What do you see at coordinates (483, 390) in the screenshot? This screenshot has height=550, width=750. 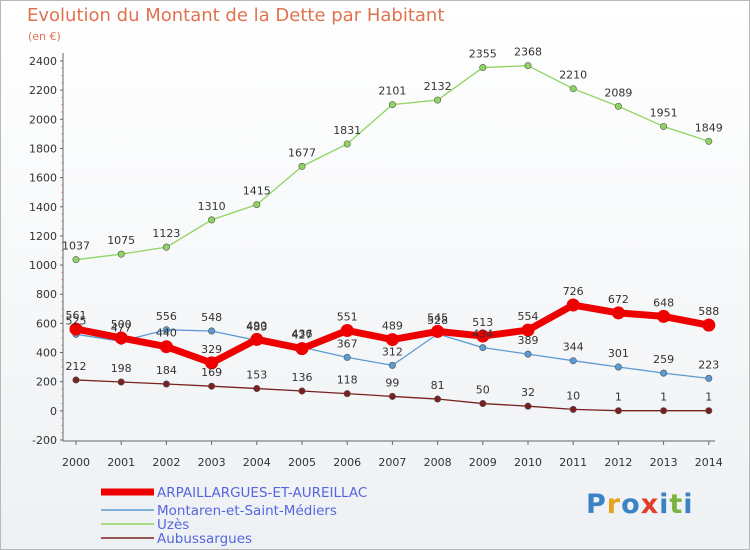 I see `data-label: 50` at bounding box center [483, 390].